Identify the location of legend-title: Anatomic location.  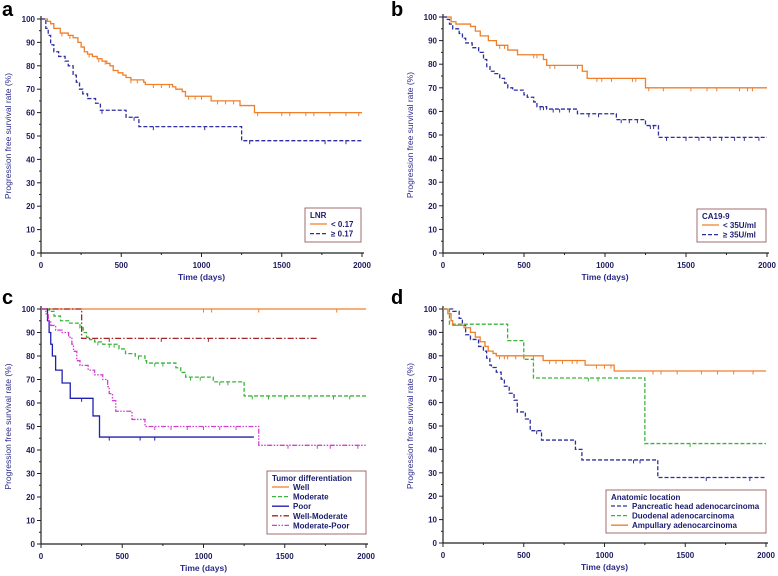
(645, 497).